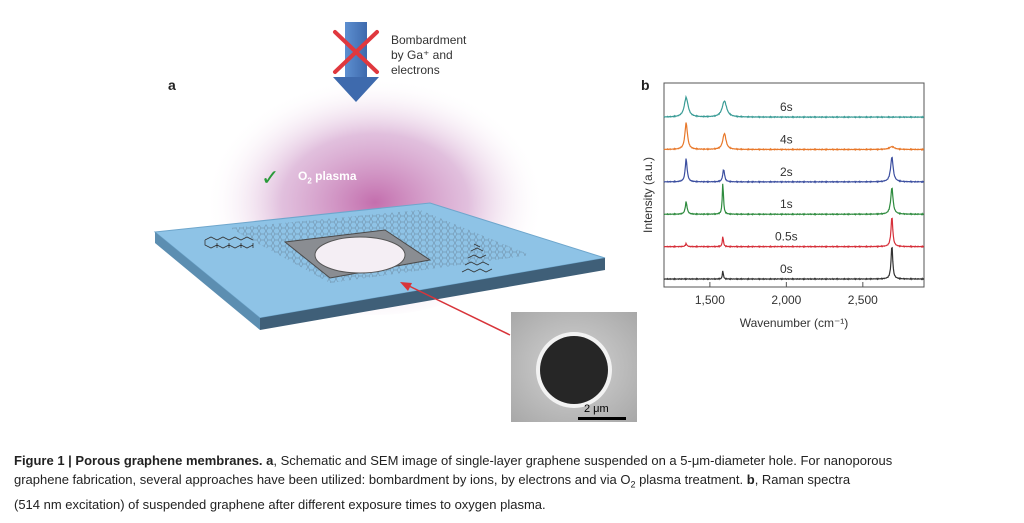 This screenshot has width=1024, height=523. Describe the element at coordinates (863, 300) in the screenshot. I see `x-tick-label-2: 2,500` at that location.